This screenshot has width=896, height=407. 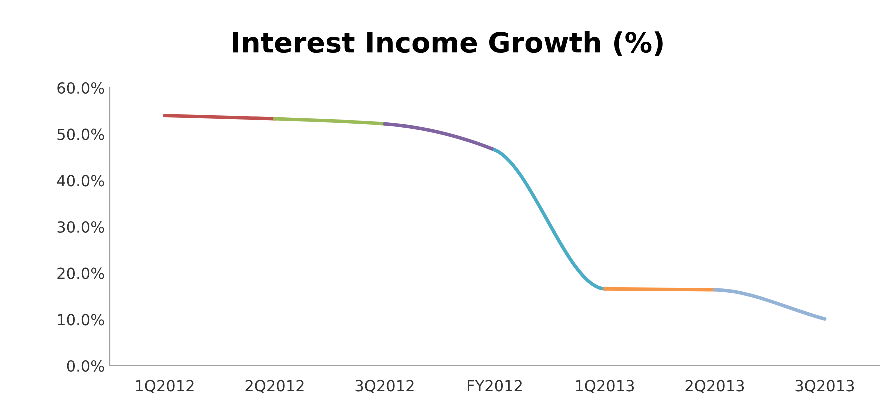 What do you see at coordinates (275, 387) in the screenshot?
I see `x-tick-label: 2Q2012` at bounding box center [275, 387].